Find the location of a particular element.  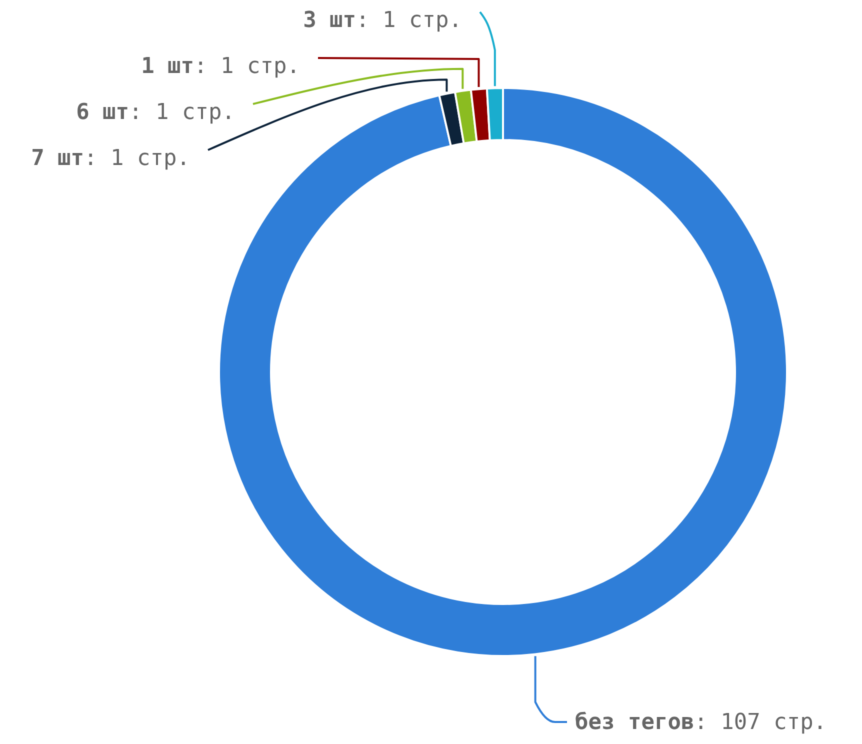

slice-label: 1 шт is located at coordinates (167, 66).